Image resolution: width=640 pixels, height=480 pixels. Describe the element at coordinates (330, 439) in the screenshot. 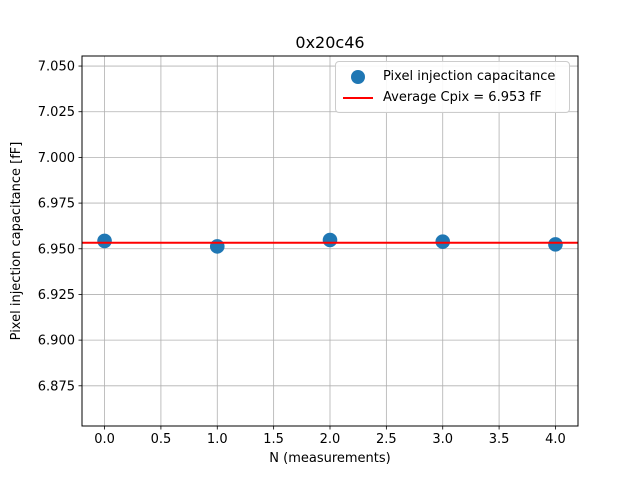

I see `x-tick-label: 2.0` at that location.